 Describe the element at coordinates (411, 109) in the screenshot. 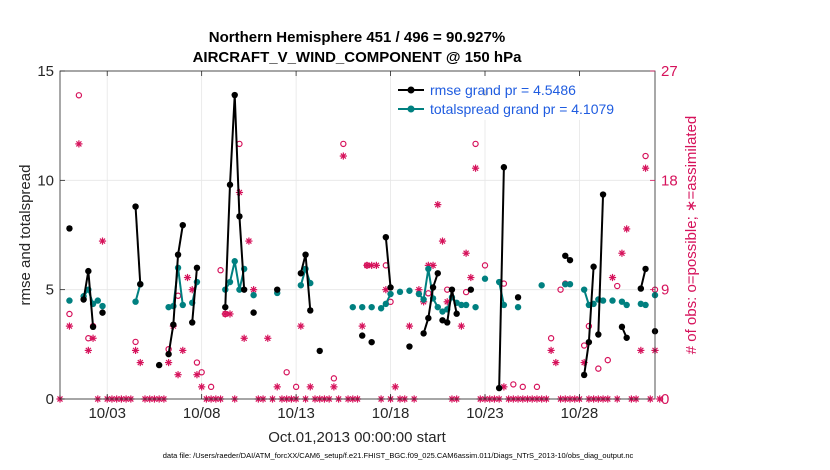

I see `legend-spread-marker` at that location.